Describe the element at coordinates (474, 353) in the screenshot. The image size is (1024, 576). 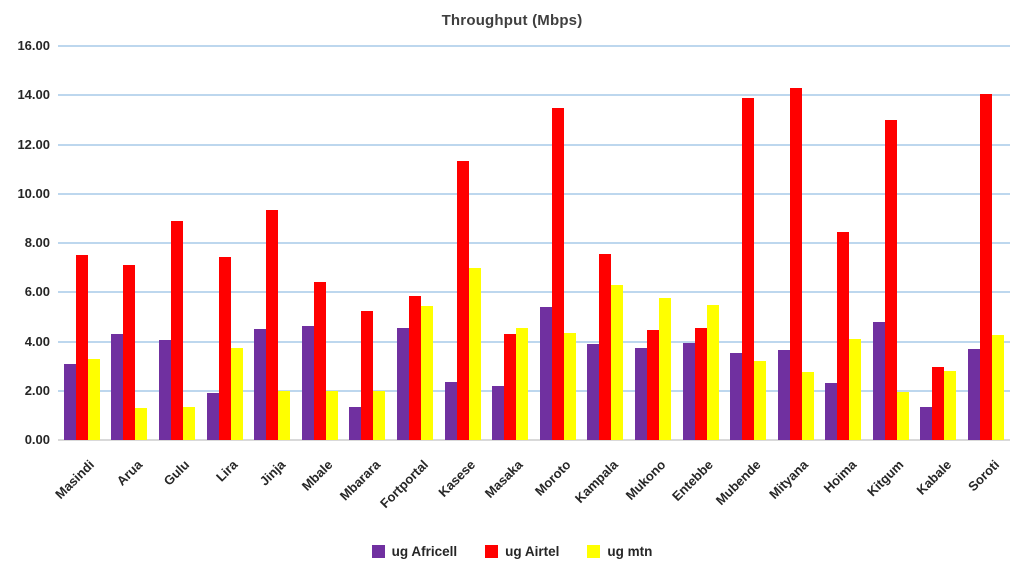
I see `bar-ug-mtn-kasese` at that location.